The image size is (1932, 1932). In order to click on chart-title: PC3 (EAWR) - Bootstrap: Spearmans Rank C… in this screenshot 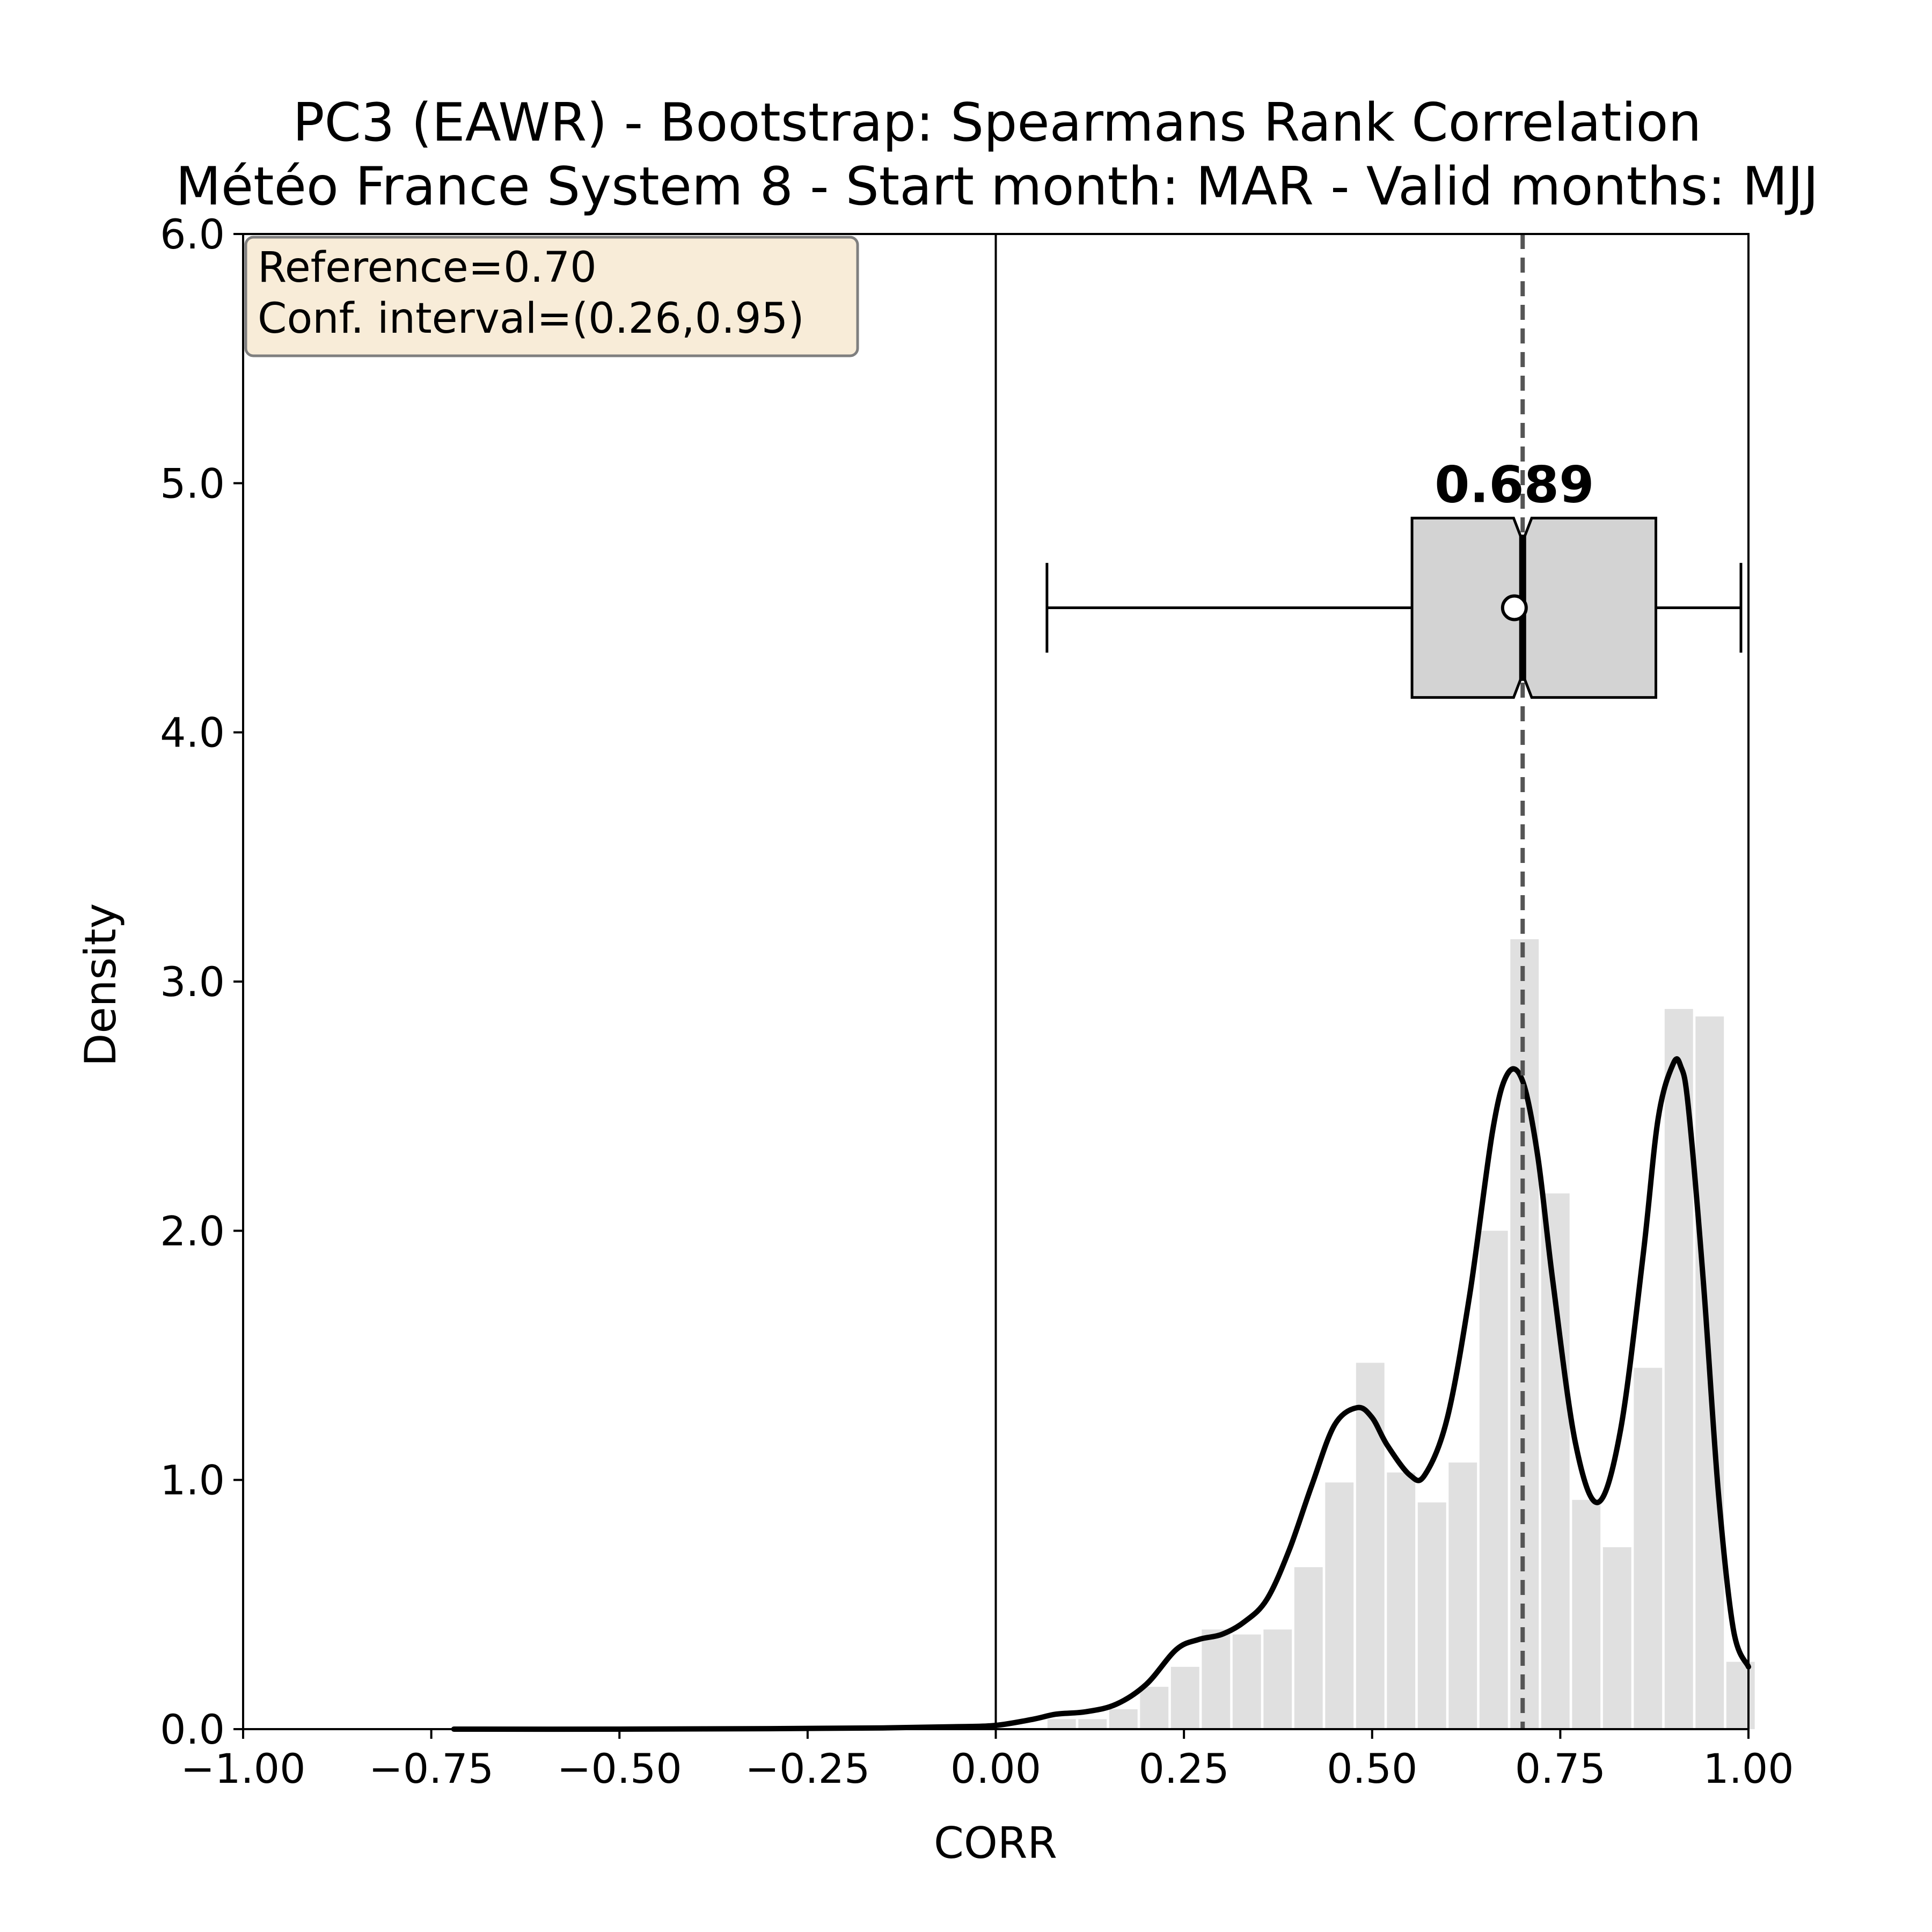, I will do `click(996, 122)`.